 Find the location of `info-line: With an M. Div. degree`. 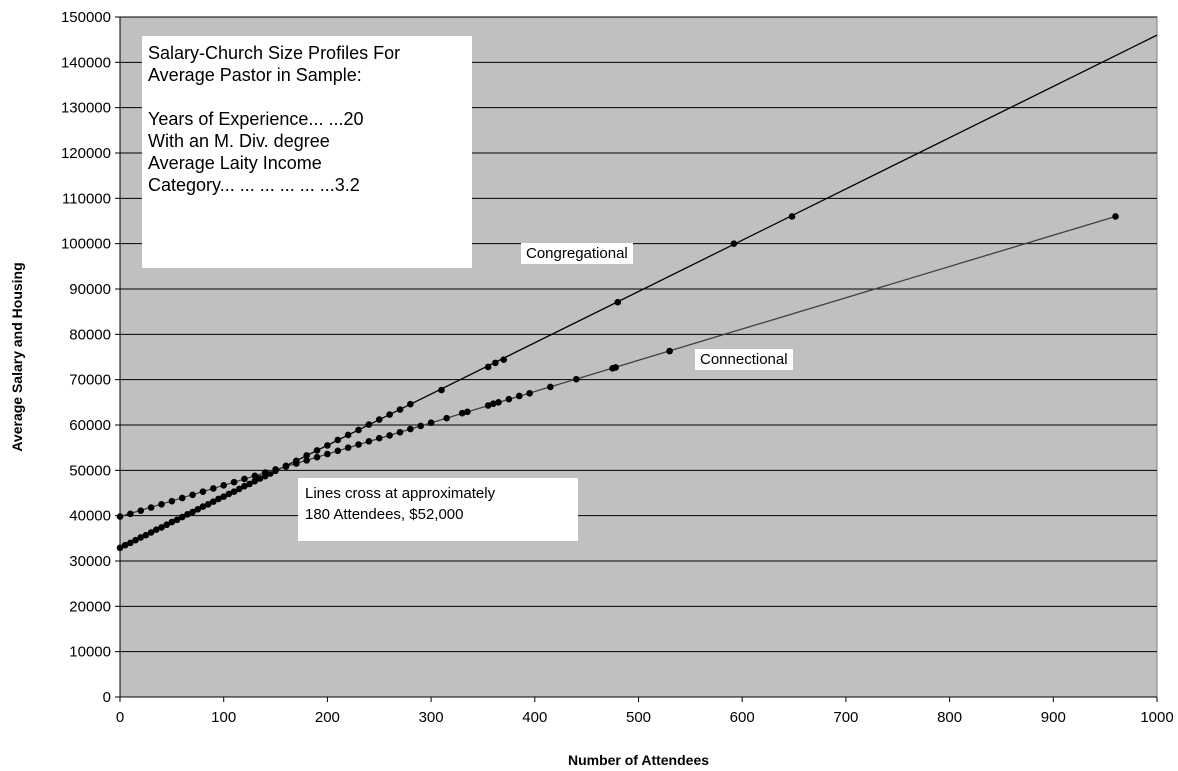

info-line: With an M. Div. degree is located at coordinates (239, 141).